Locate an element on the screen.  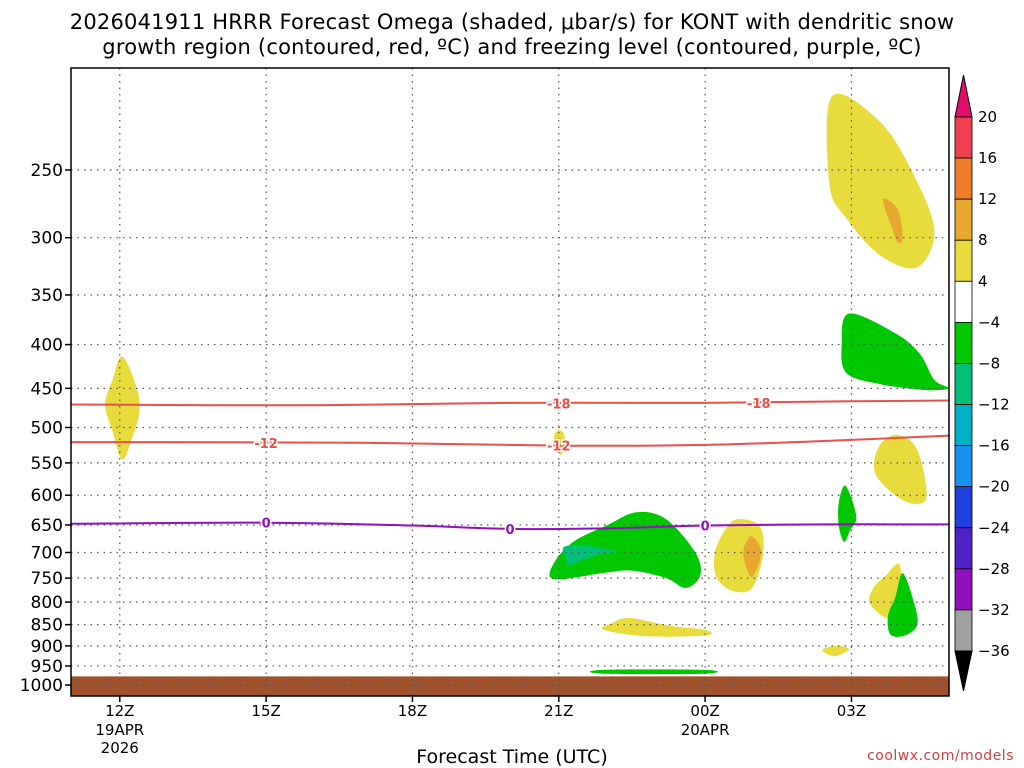
colorbar-label-1: 16 is located at coordinates (987, 158).